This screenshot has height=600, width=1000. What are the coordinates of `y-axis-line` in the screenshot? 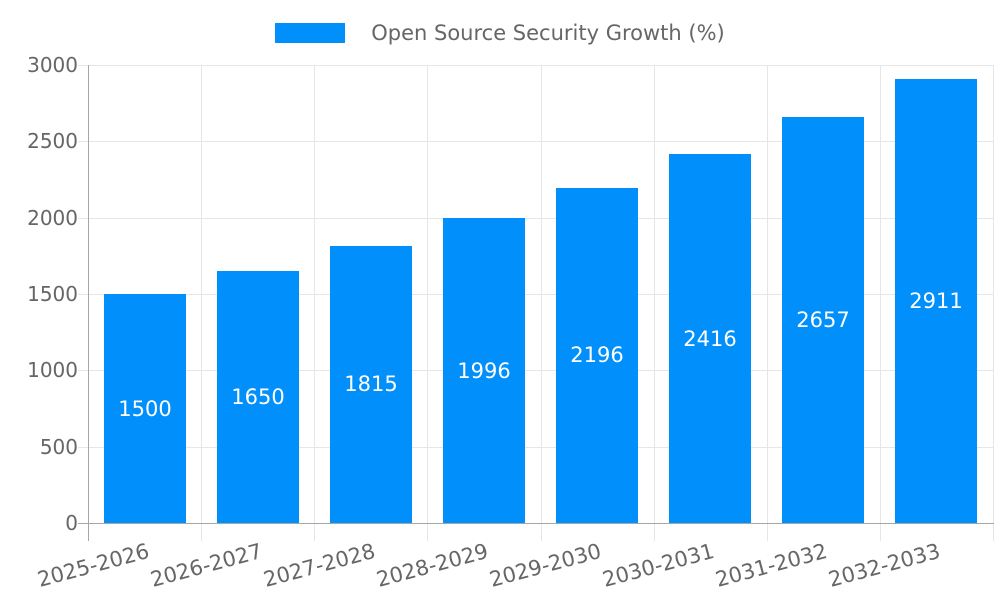 It's located at (88, 303).